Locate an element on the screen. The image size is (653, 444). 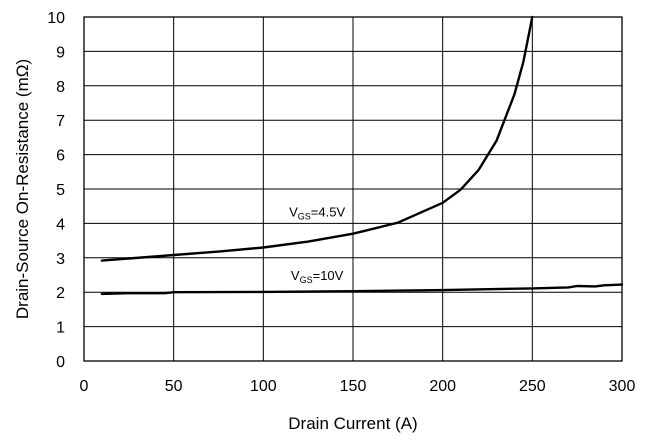
y-tick-label: 10 is located at coordinates (56, 18).